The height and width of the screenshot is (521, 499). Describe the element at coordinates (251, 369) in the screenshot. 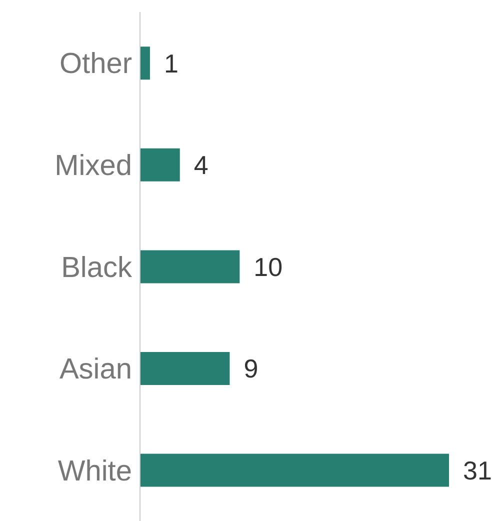

I see `data-label: 9` at that location.